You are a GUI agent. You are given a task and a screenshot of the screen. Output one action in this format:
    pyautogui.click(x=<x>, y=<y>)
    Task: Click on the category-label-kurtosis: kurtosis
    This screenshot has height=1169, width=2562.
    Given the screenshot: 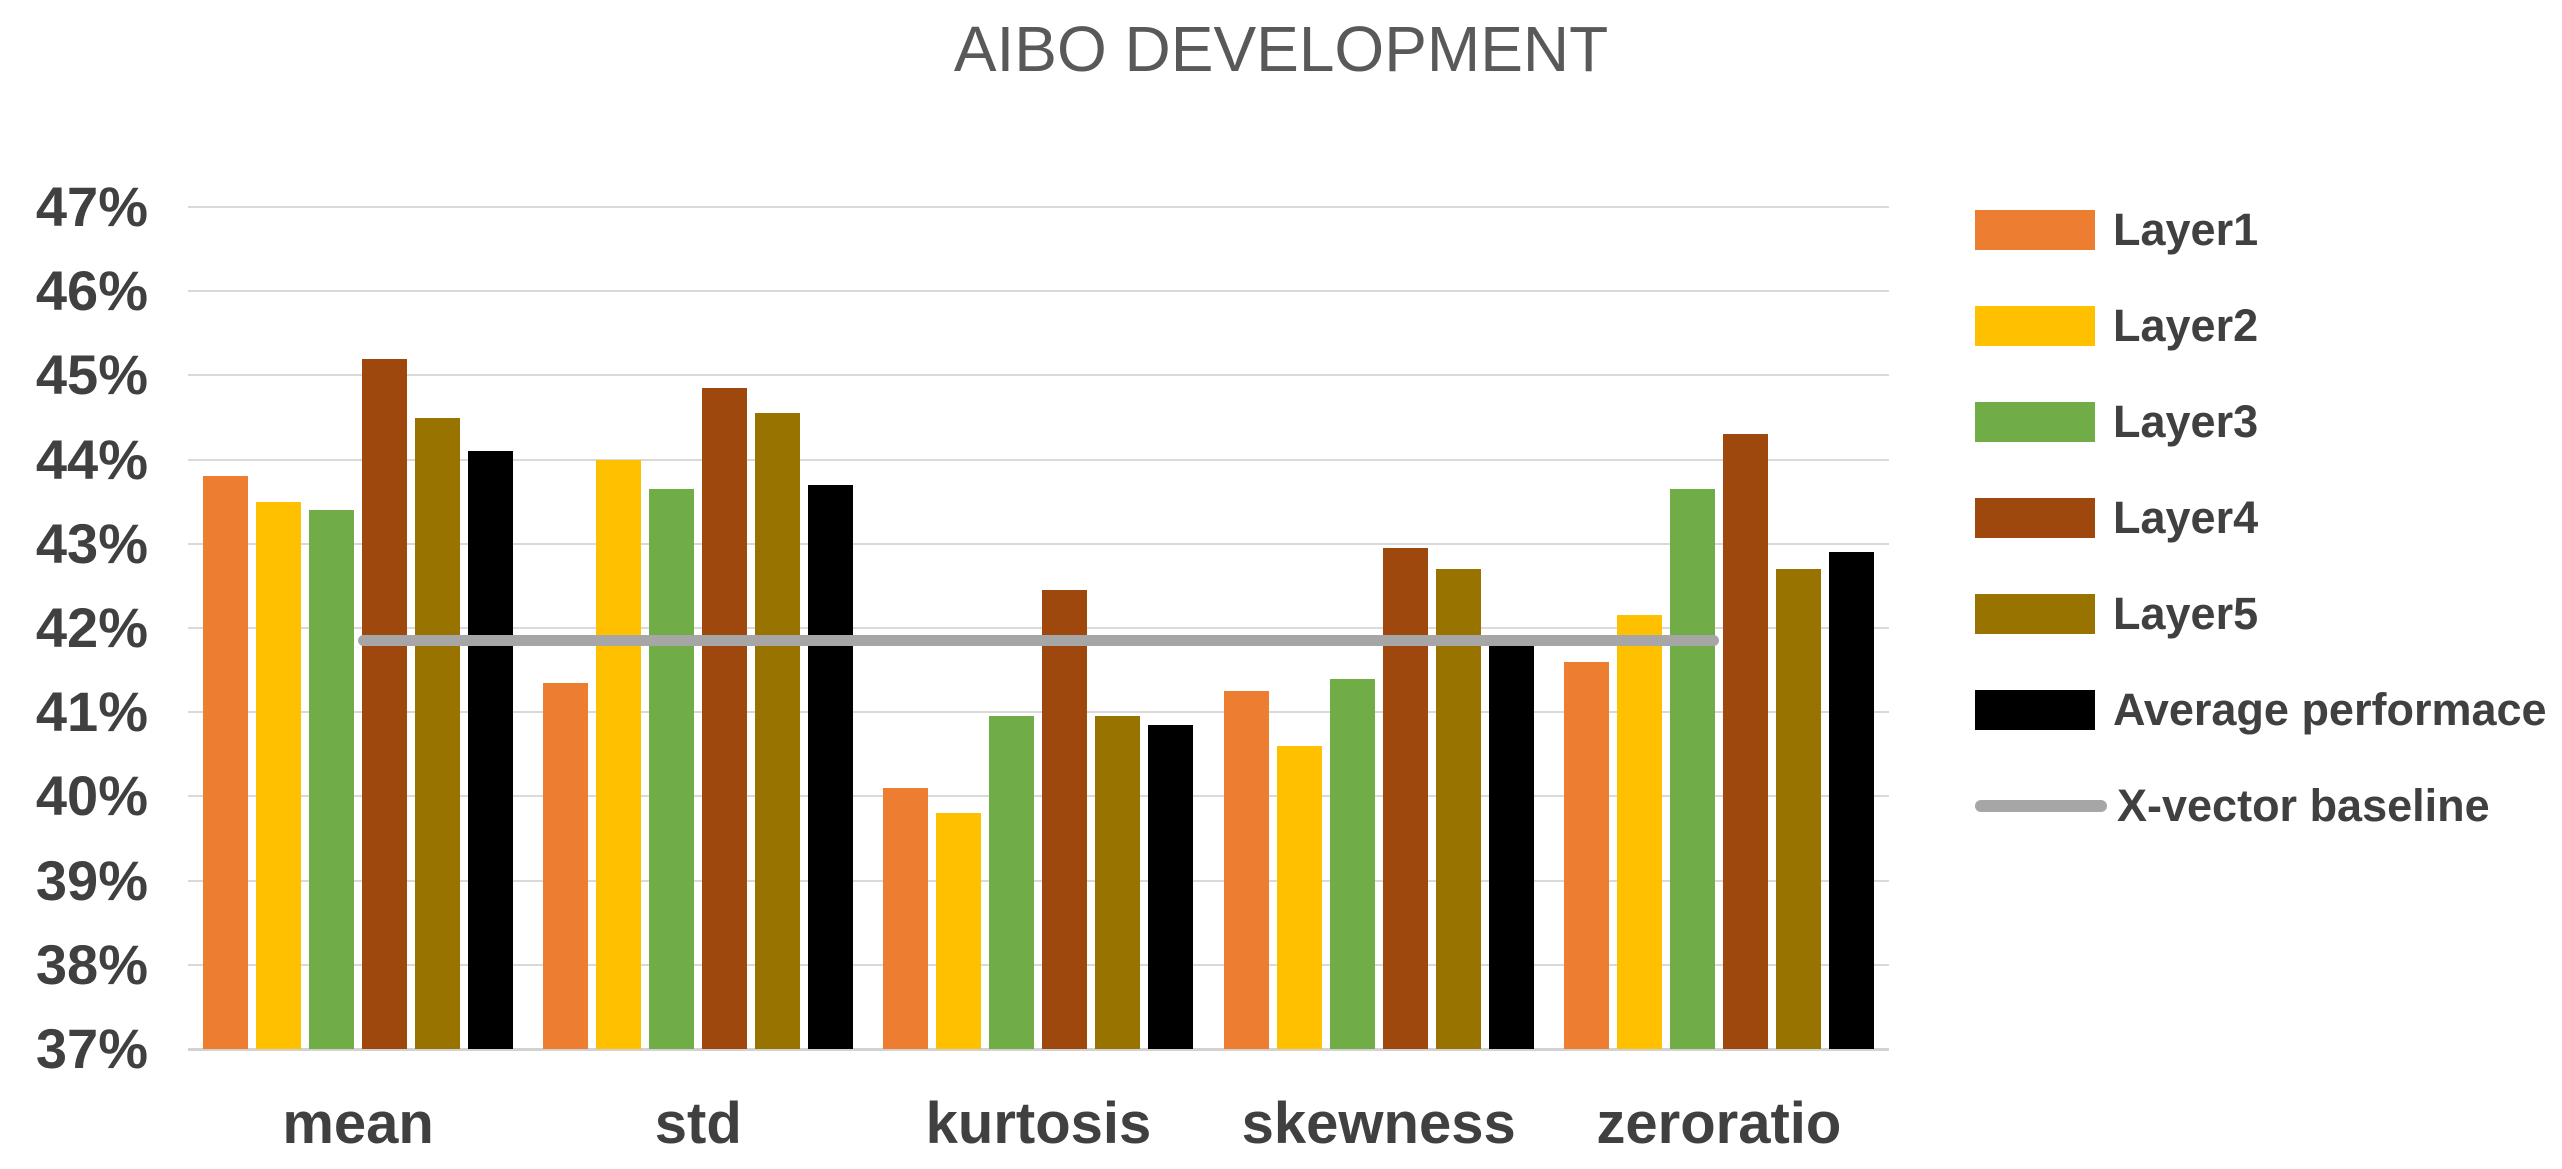 What is the action you would take?
    pyautogui.click(x=1038, y=1123)
    